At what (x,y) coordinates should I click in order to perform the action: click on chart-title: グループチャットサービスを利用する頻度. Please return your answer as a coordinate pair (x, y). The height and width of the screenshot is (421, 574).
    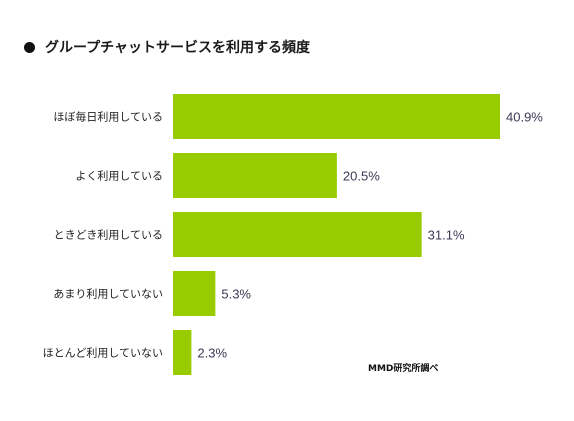
    Looking at the image, I should click on (165, 47).